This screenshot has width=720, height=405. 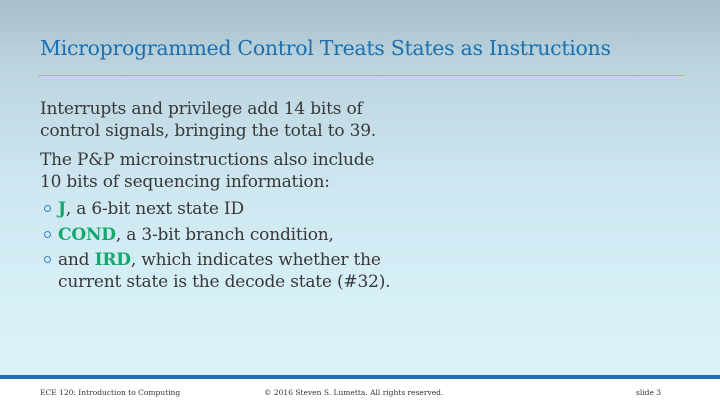 I want to click on footer-slide-number: slide 3, so click(x=649, y=392).